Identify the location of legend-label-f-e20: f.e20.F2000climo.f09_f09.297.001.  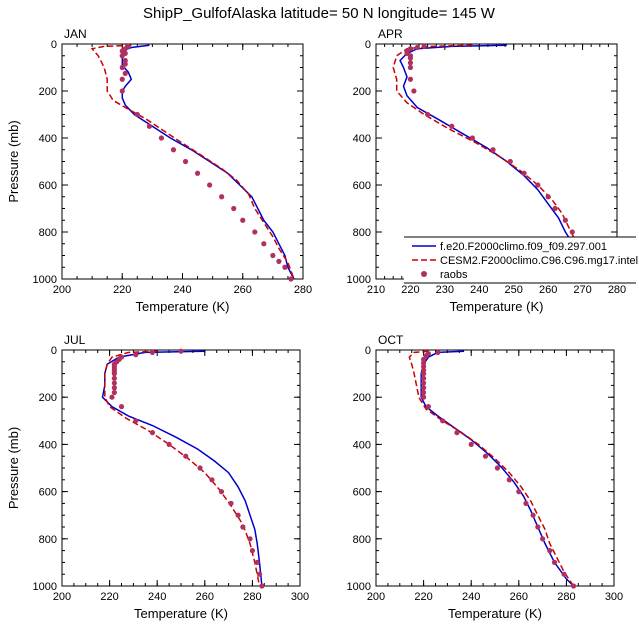
(523, 247).